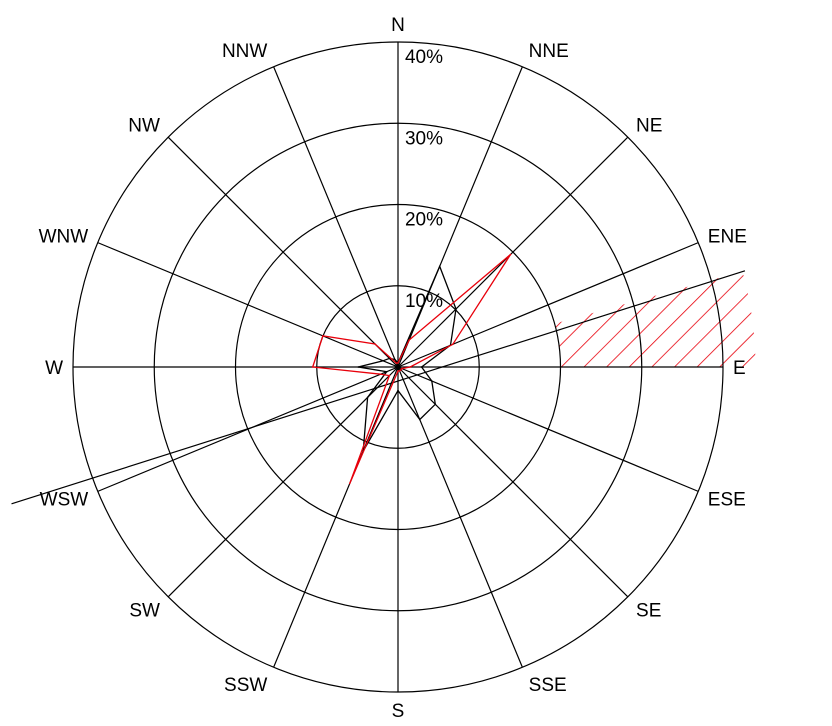 This screenshot has height=726, width=832. Describe the element at coordinates (727, 499) in the screenshot. I see `direction-label-ese: ESE` at that location.